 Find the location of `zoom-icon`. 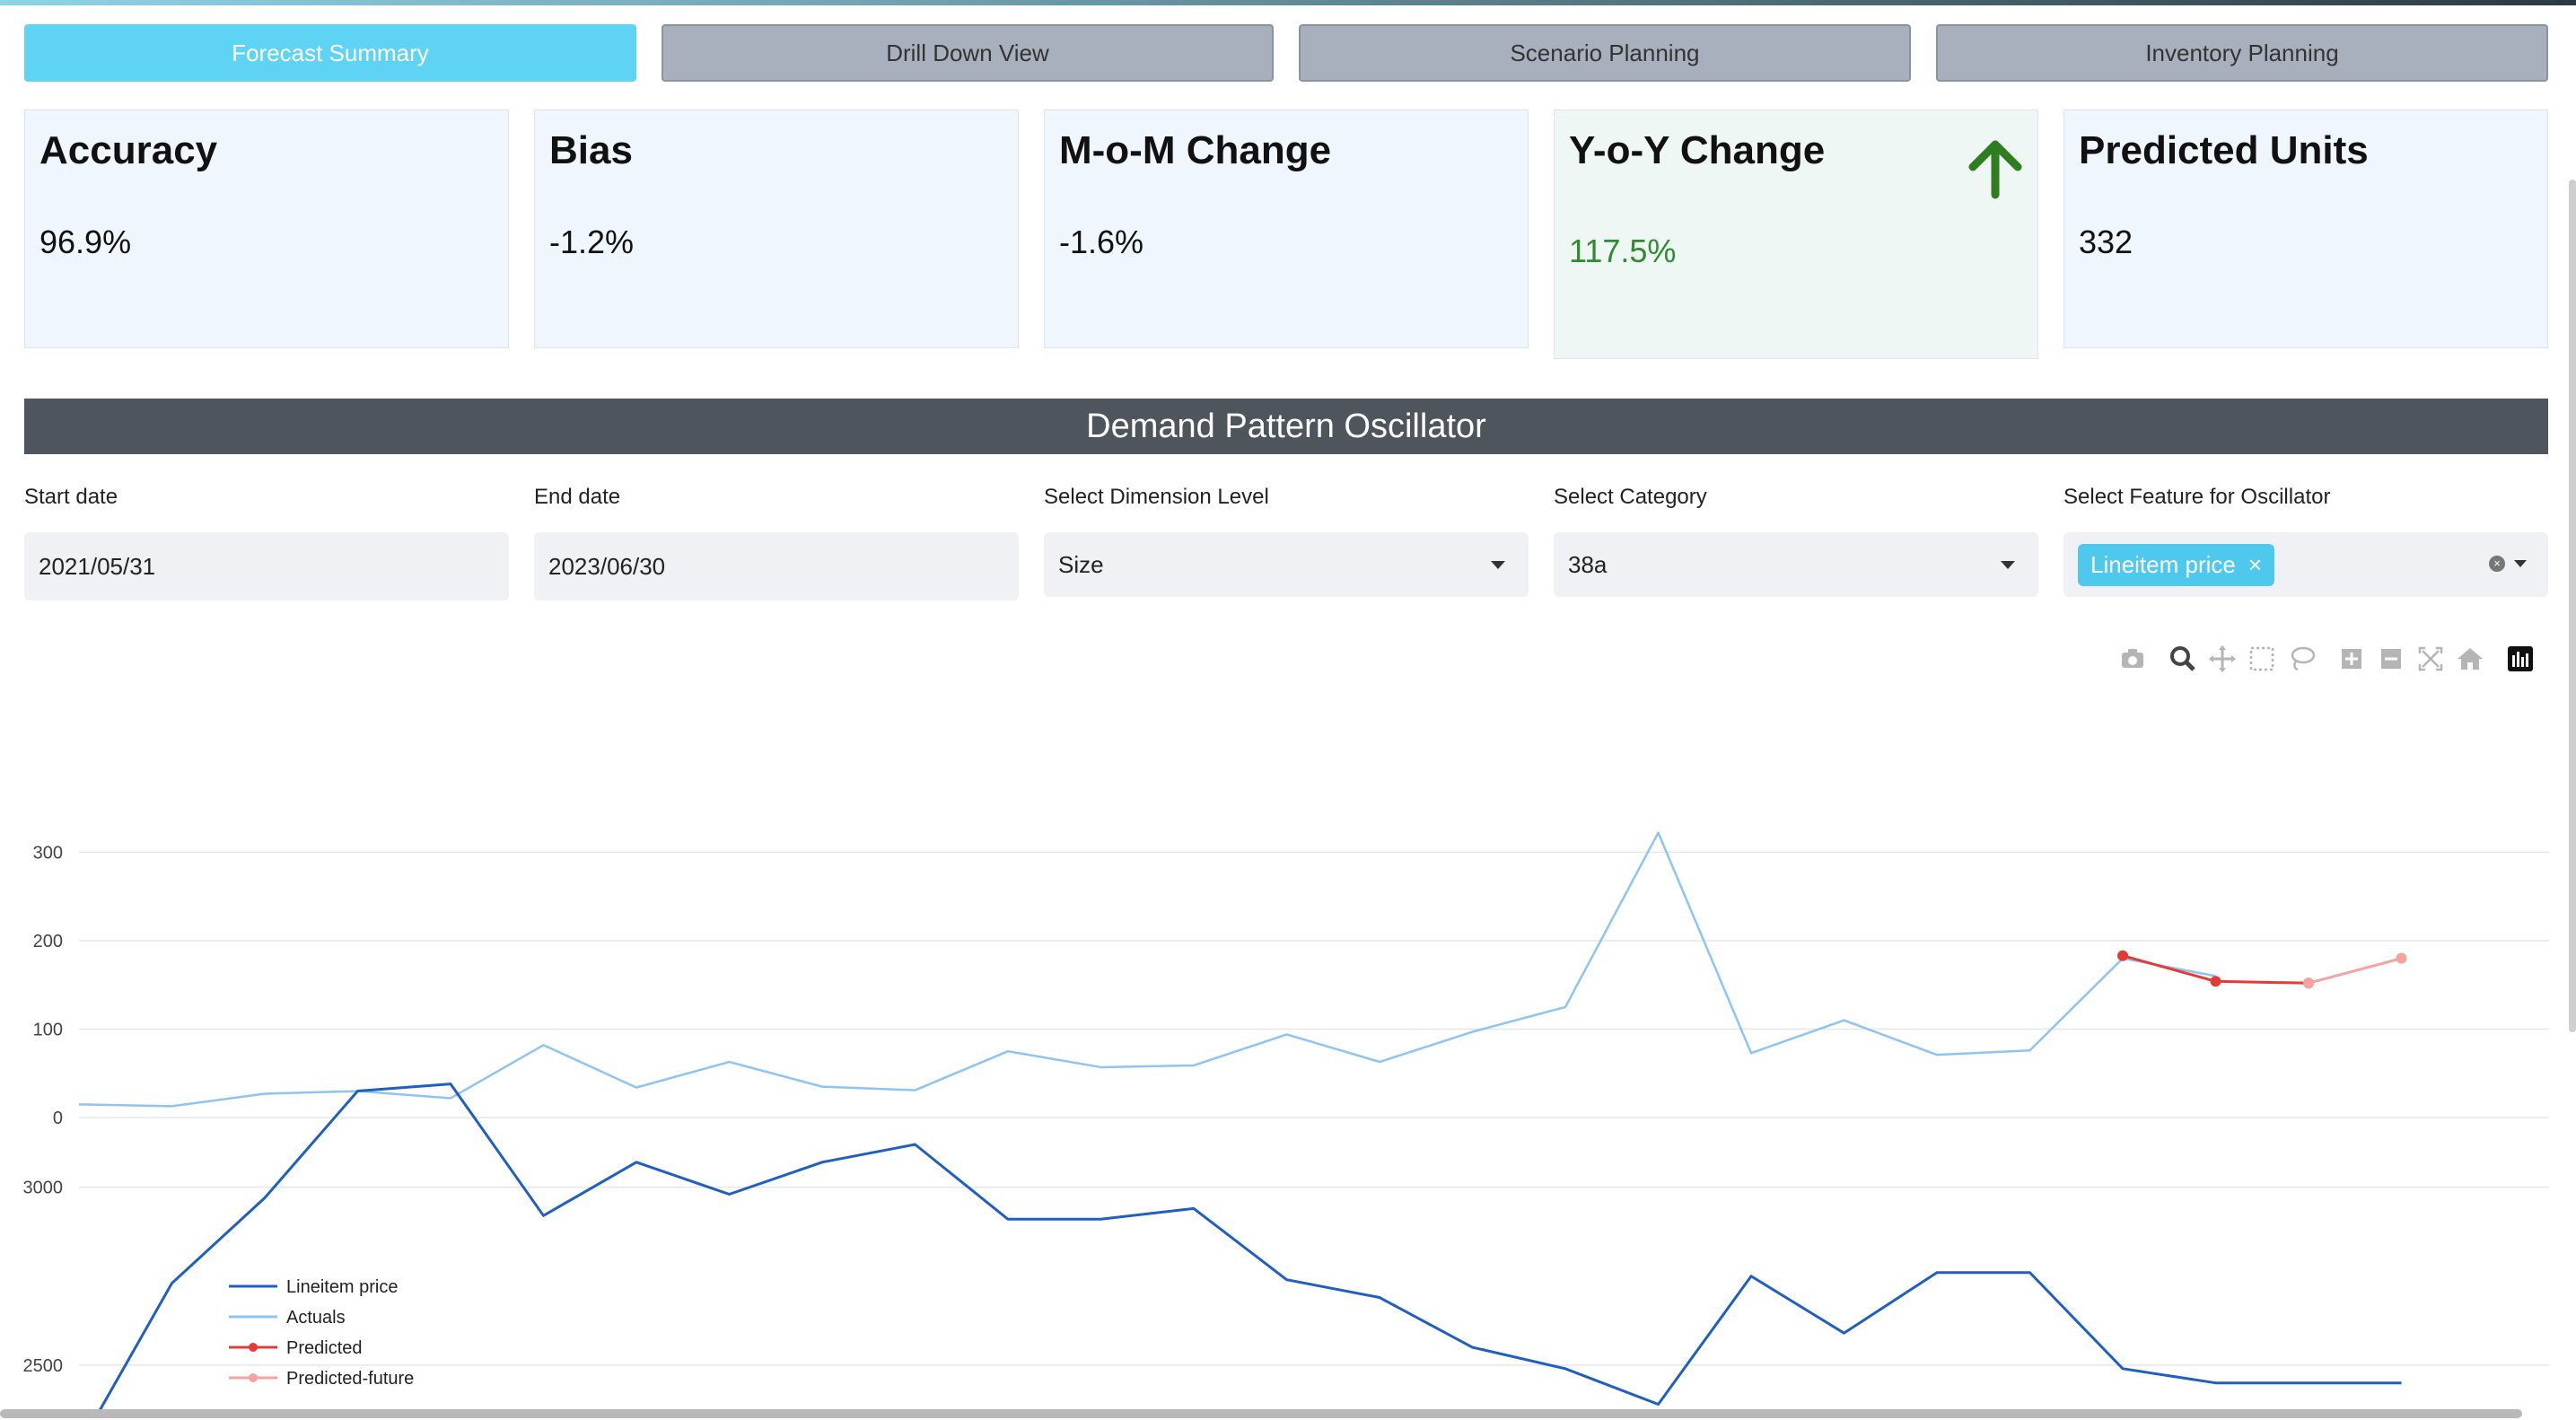

zoom-icon is located at coordinates (2183, 659).